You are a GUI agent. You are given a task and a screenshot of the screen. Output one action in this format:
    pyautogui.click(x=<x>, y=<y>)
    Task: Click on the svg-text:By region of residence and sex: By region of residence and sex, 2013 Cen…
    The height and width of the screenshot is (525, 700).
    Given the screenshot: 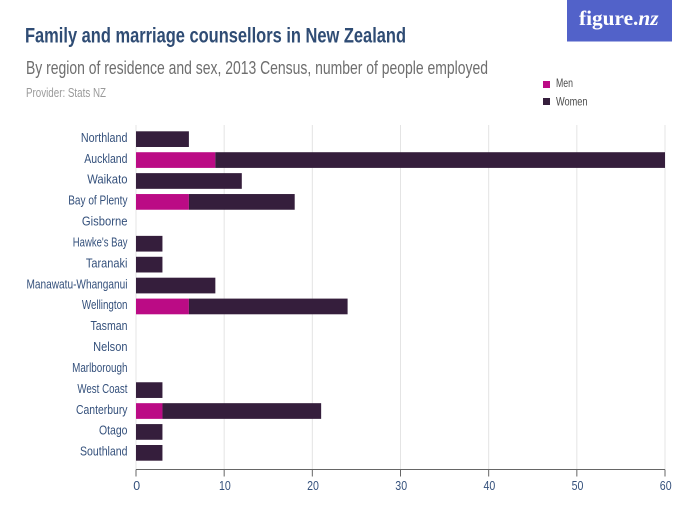 What is the action you would take?
    pyautogui.click(x=257, y=68)
    